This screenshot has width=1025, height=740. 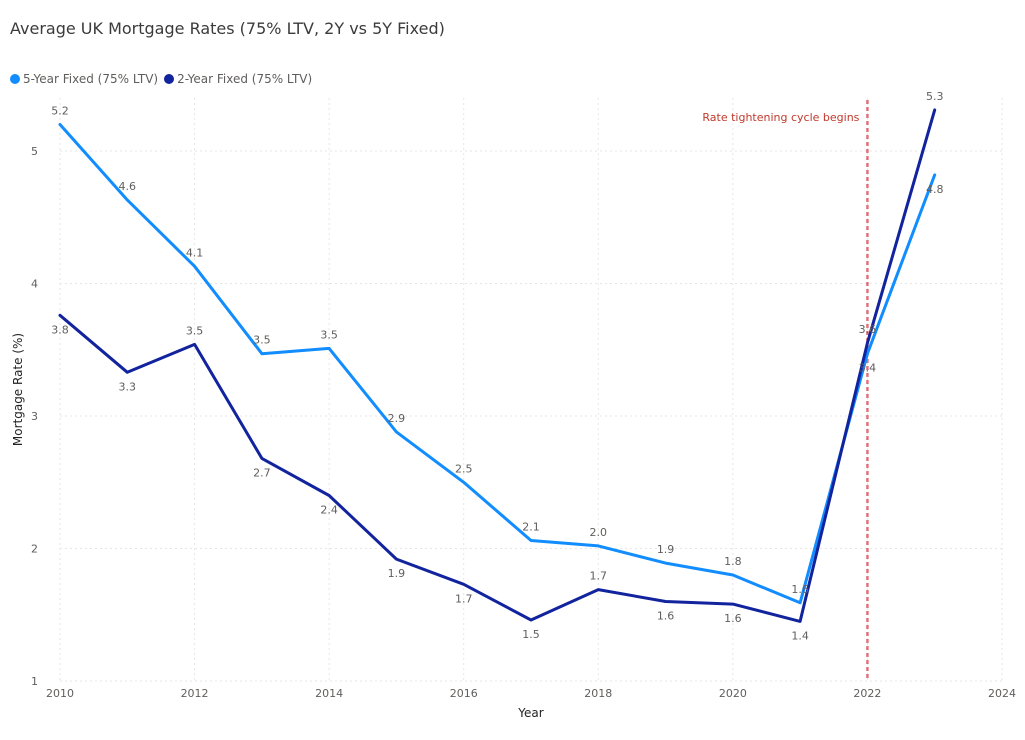 I want to click on x-tick-label: 2014, so click(x=329, y=693).